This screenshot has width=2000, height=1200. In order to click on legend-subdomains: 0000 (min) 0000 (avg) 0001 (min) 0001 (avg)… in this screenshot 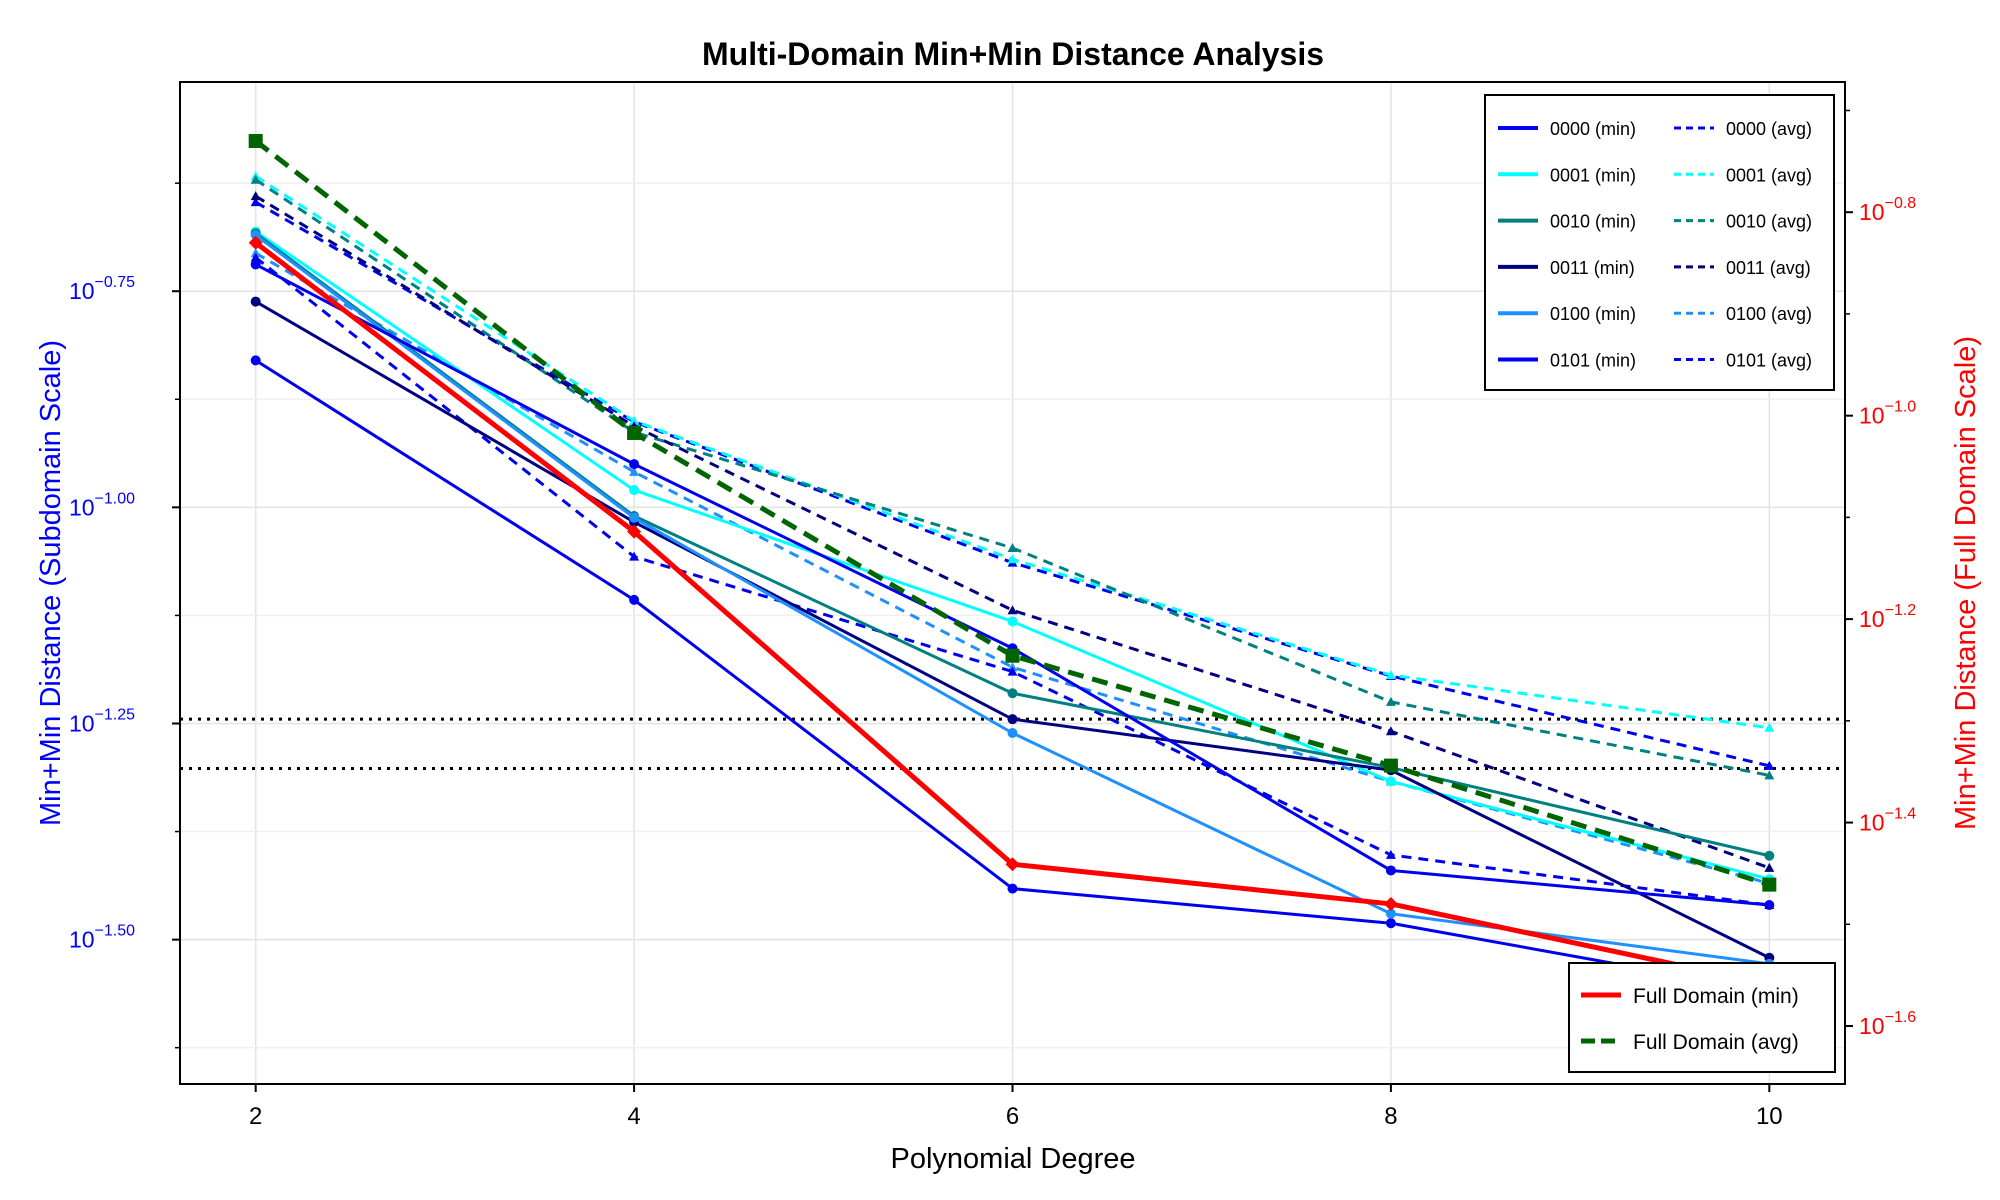, I will do `click(1659, 242)`.